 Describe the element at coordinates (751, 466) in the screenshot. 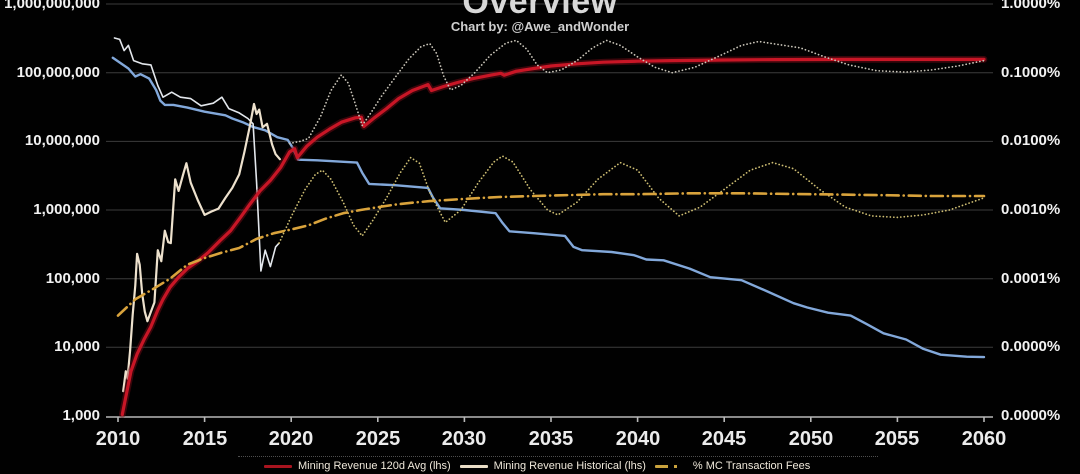

I see `legend-label: % MC Transaction Fees` at that location.